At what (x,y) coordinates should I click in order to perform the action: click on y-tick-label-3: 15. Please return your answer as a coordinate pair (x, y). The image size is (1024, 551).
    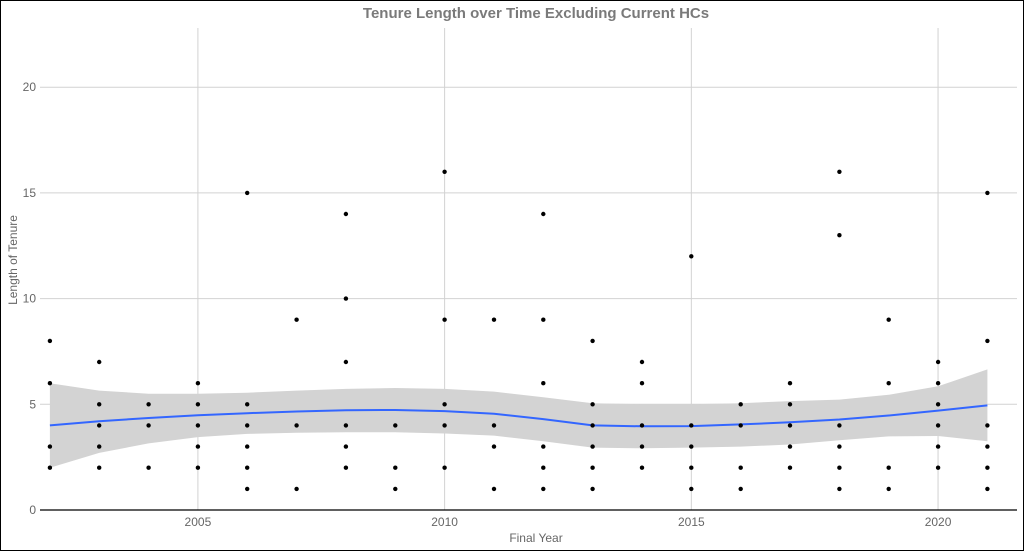
    Looking at the image, I should click on (30, 193).